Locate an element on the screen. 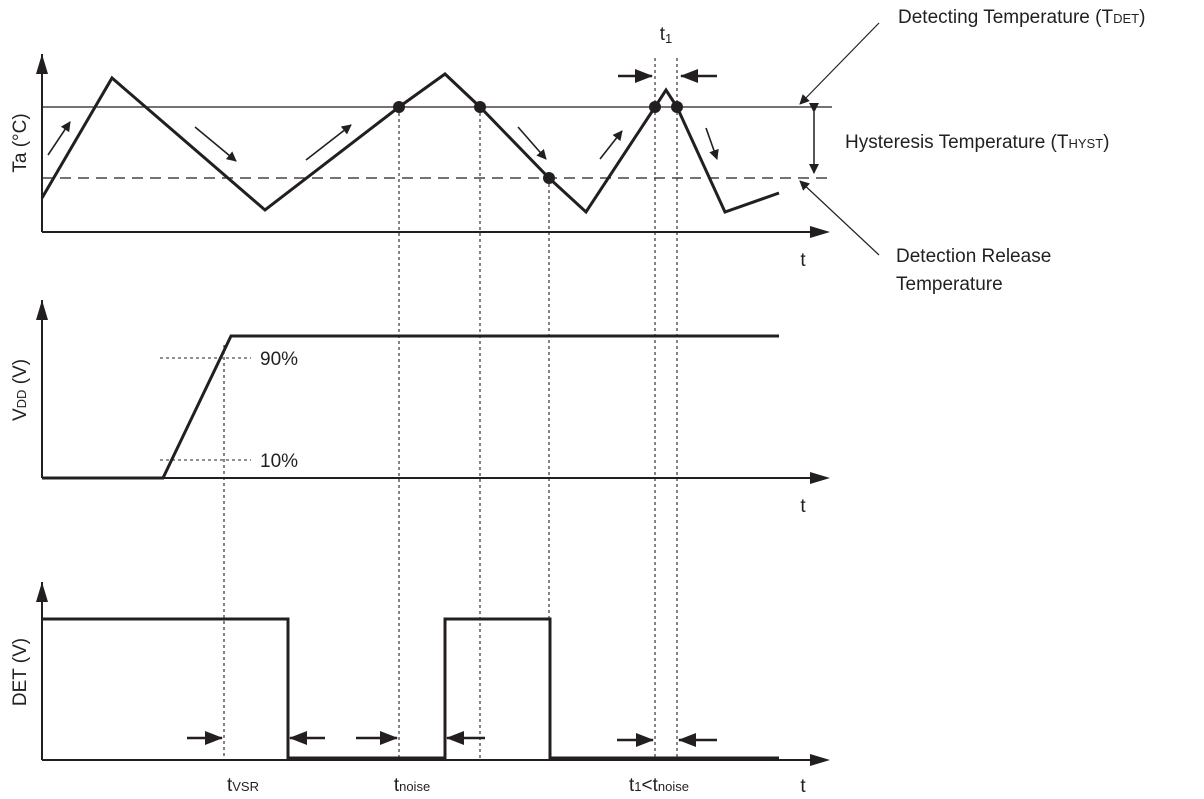  vdd-90-percent-label: 90% is located at coordinates (279, 359).